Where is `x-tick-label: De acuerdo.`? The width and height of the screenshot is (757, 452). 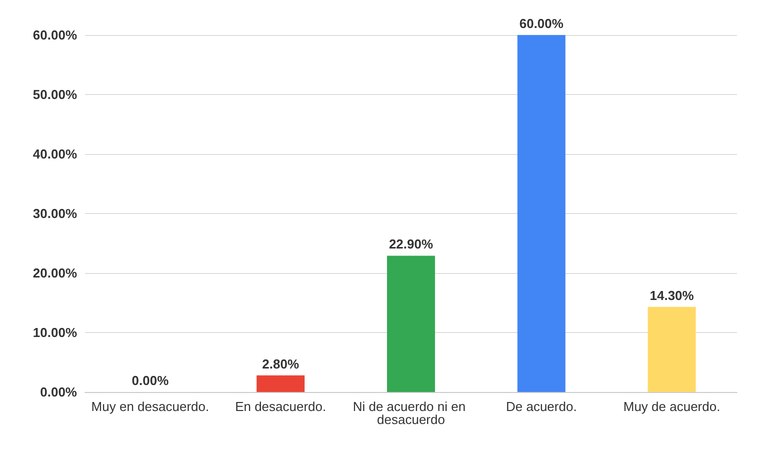 x-tick-label: De acuerdo. is located at coordinates (541, 406).